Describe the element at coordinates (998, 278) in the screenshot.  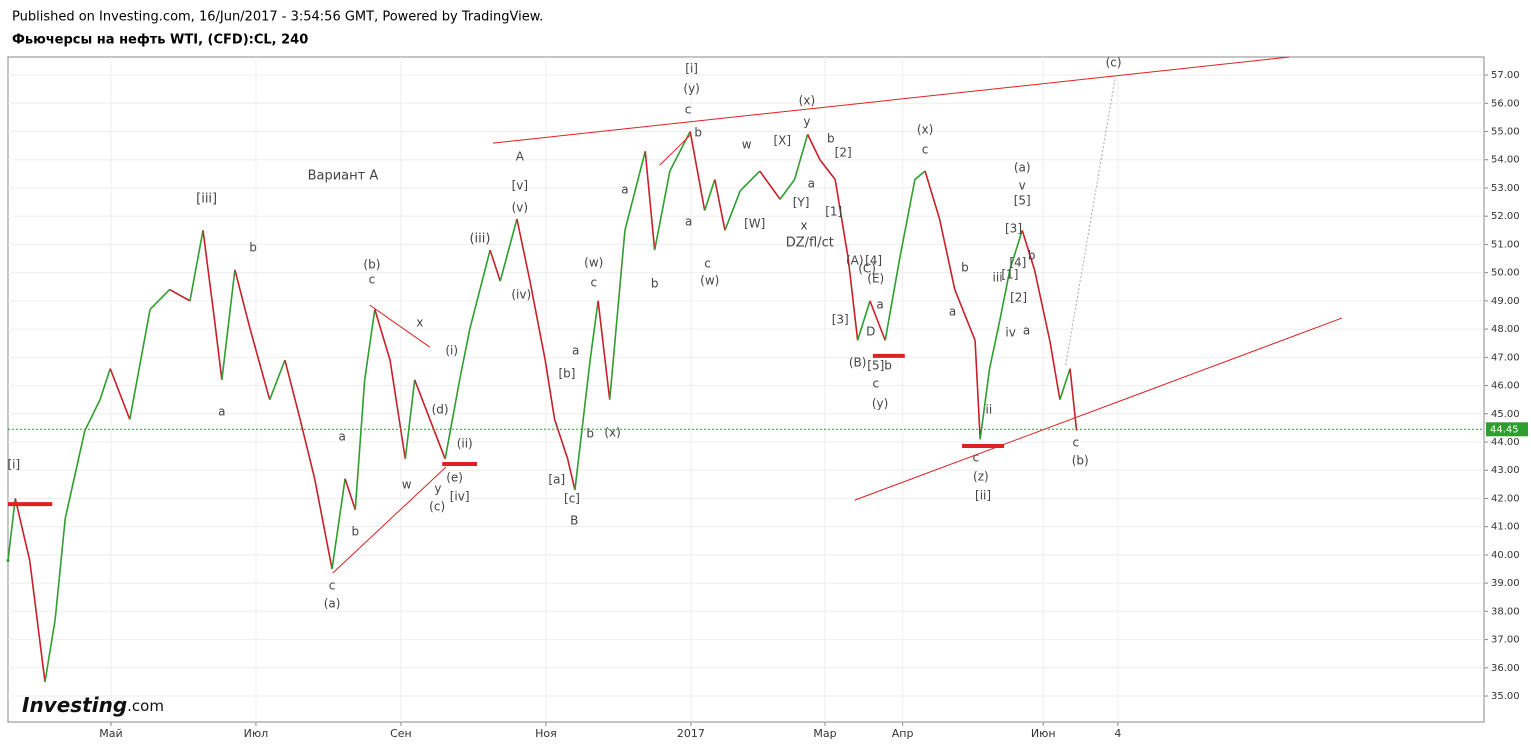
I see `wave-label: iii` at that location.